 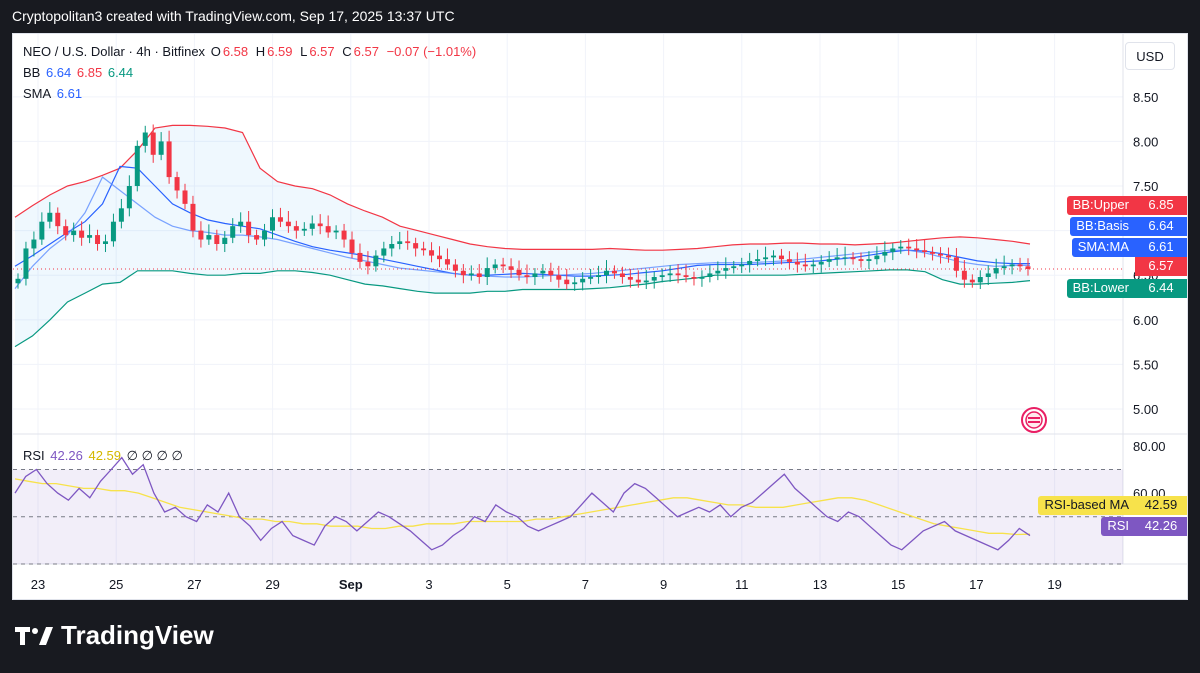 What do you see at coordinates (215, 51) in the screenshot?
I see `open-label: O` at bounding box center [215, 51].